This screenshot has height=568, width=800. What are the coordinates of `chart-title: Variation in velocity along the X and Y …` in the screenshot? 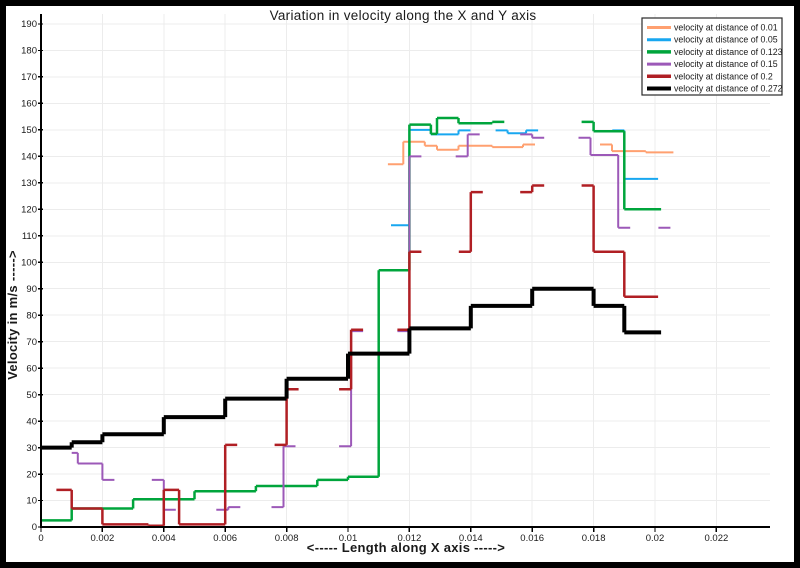 It's located at (403, 15).